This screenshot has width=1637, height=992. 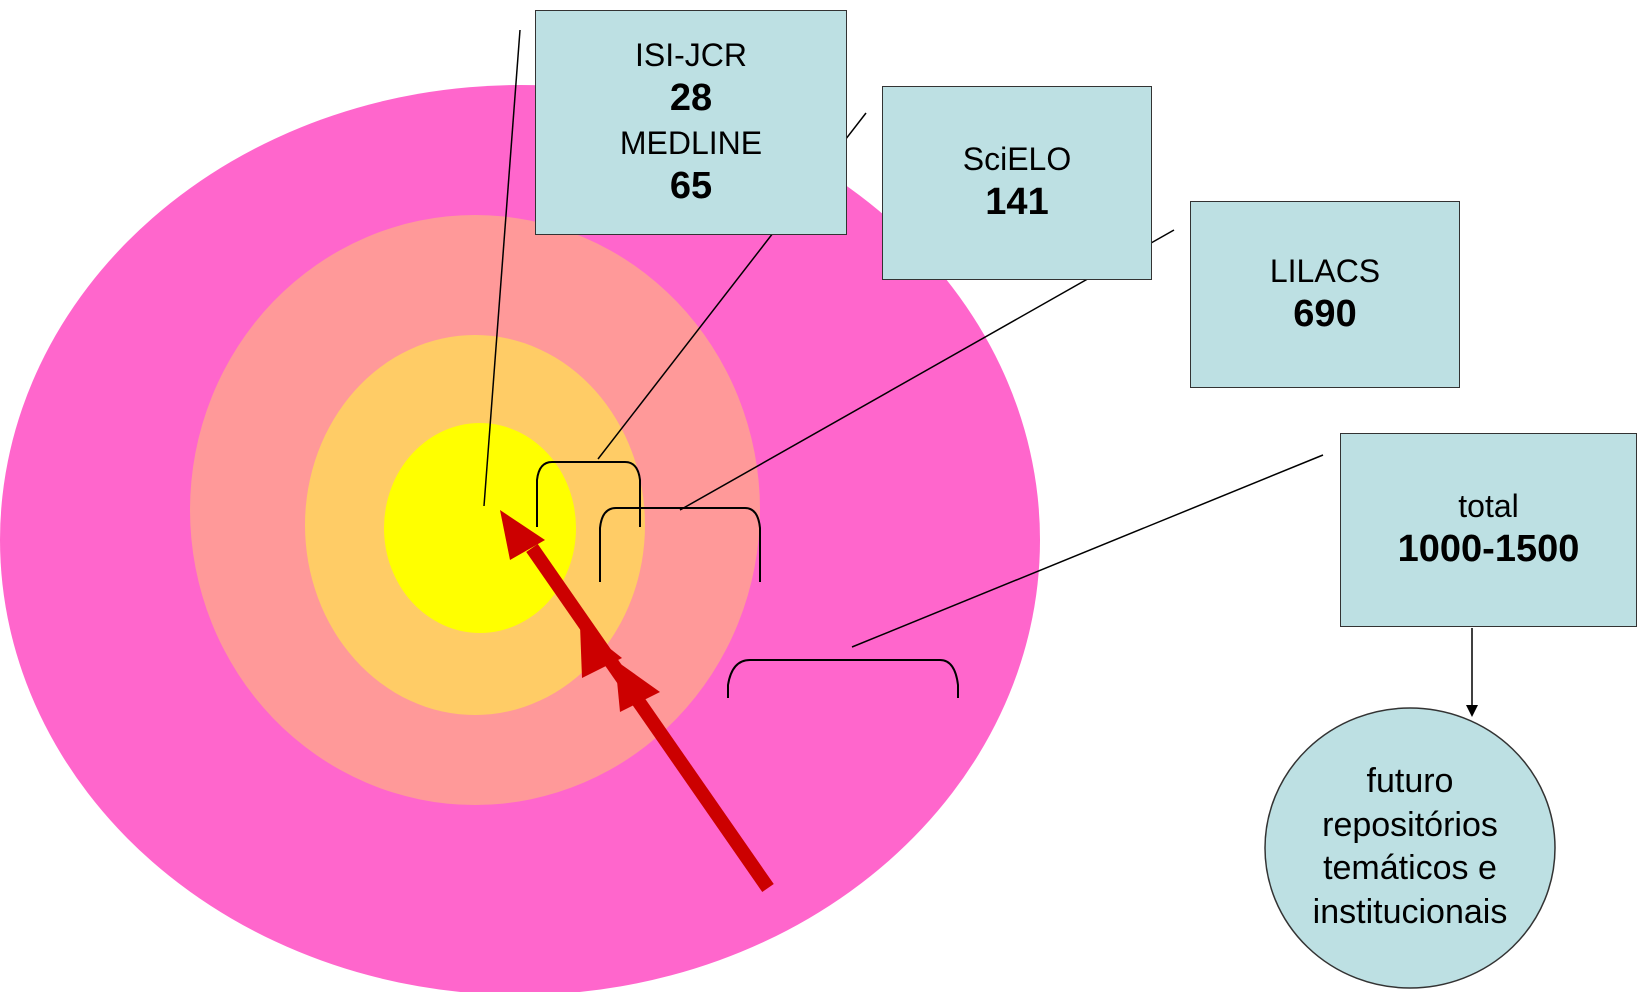 I want to click on red-arrows, so click(x=637, y=701).